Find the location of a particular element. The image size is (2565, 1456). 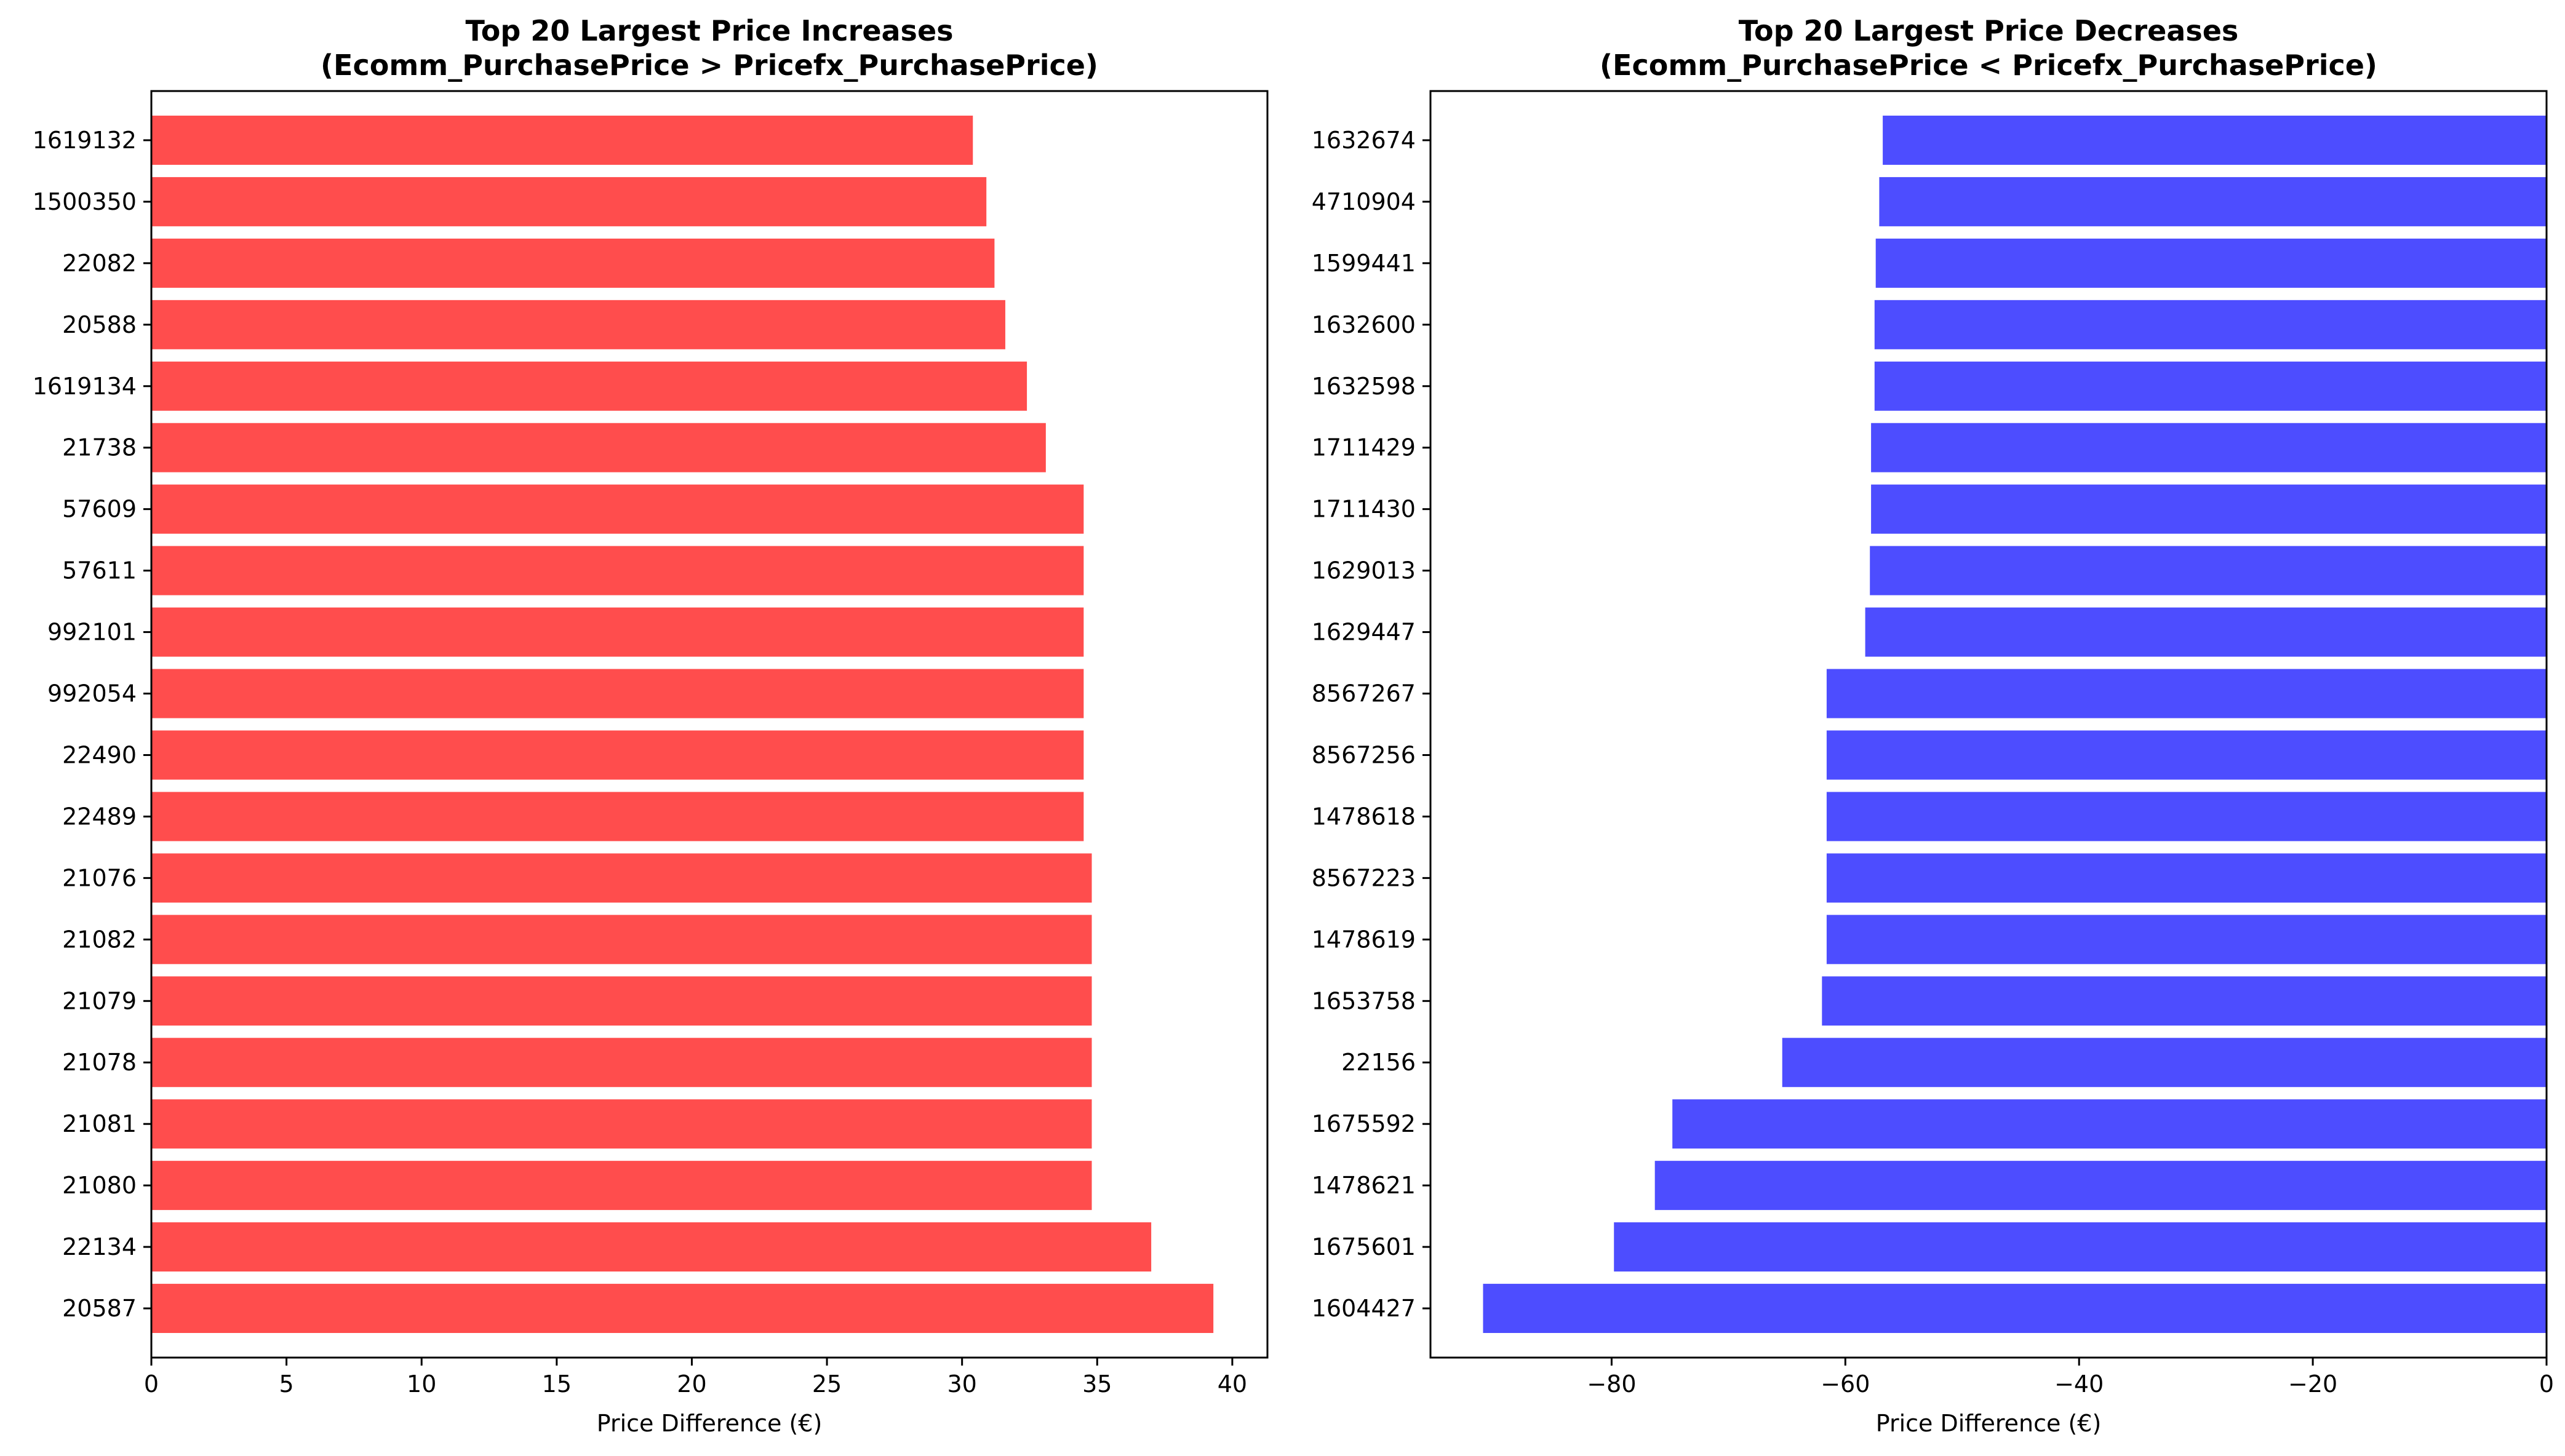

y-tick-label-1653758: 1653758 is located at coordinates (1364, 1001).